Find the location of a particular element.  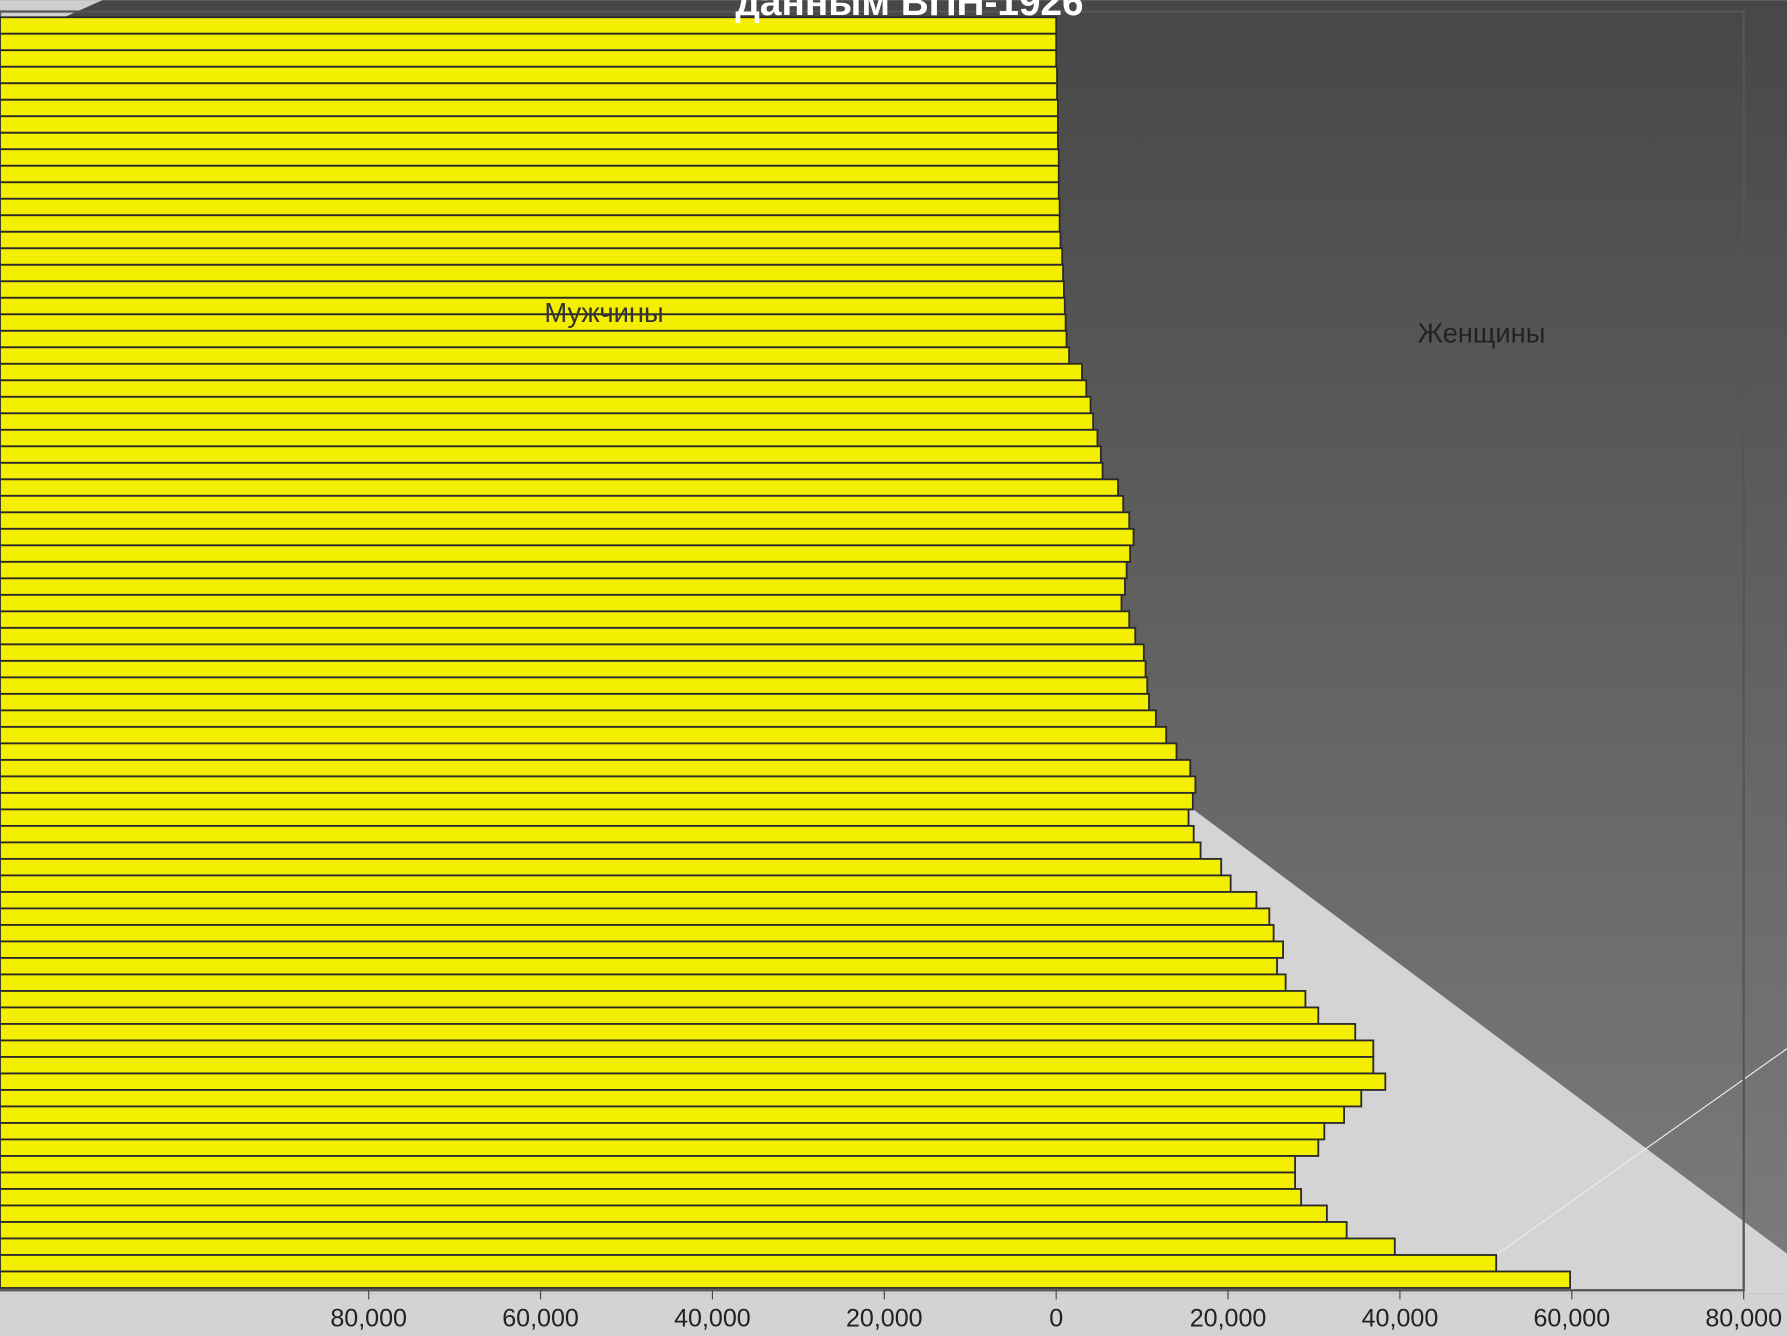

chart-title: данным ВПН-1926 is located at coordinates (909, 12).